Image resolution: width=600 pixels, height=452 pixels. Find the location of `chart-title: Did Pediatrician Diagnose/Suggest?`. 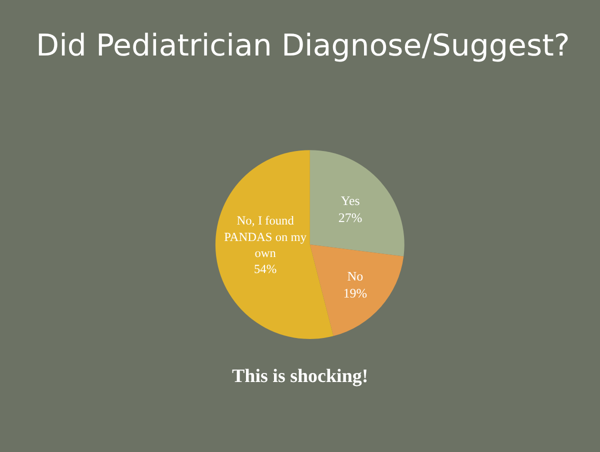

chart-title: Did Pediatrician Diagnose/Suggest? is located at coordinates (303, 46).